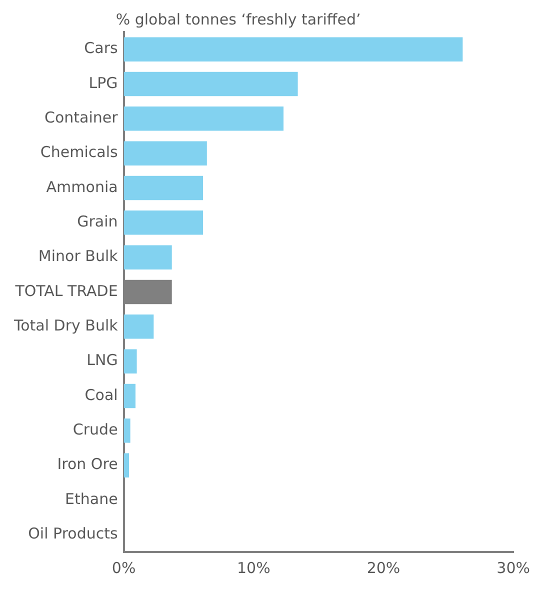 This screenshot has height=594, width=546. What do you see at coordinates (82, 187) in the screenshot?
I see `y-tick-label: Ammonia` at bounding box center [82, 187].